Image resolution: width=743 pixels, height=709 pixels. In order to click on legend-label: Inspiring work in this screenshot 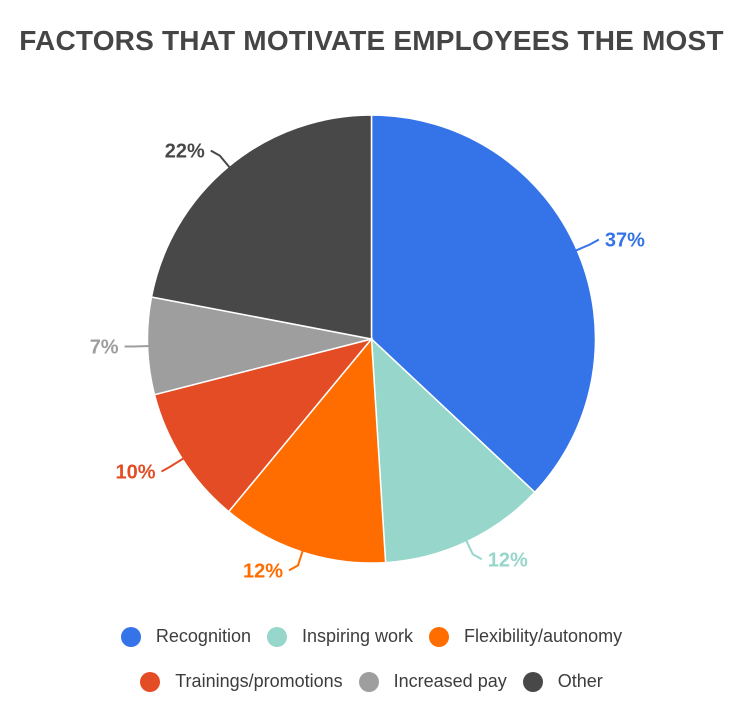, I will do `click(357, 636)`.